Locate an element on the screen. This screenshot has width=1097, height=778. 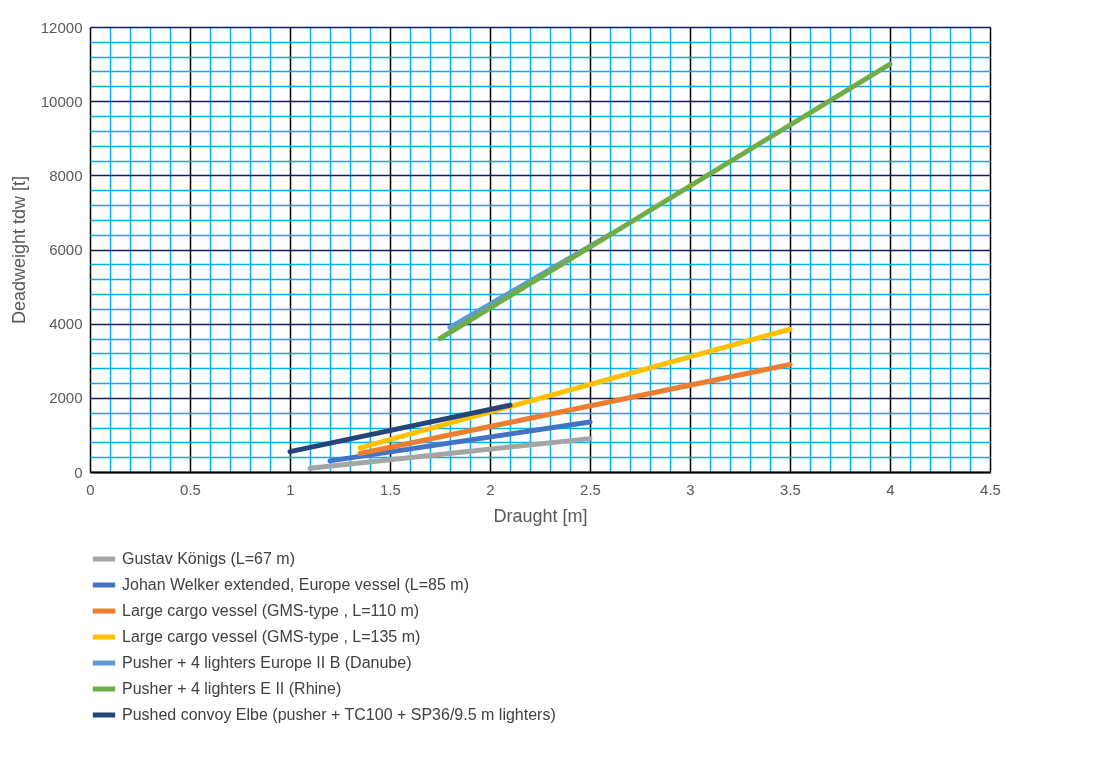
x-tick-label: 2 is located at coordinates (490, 489).